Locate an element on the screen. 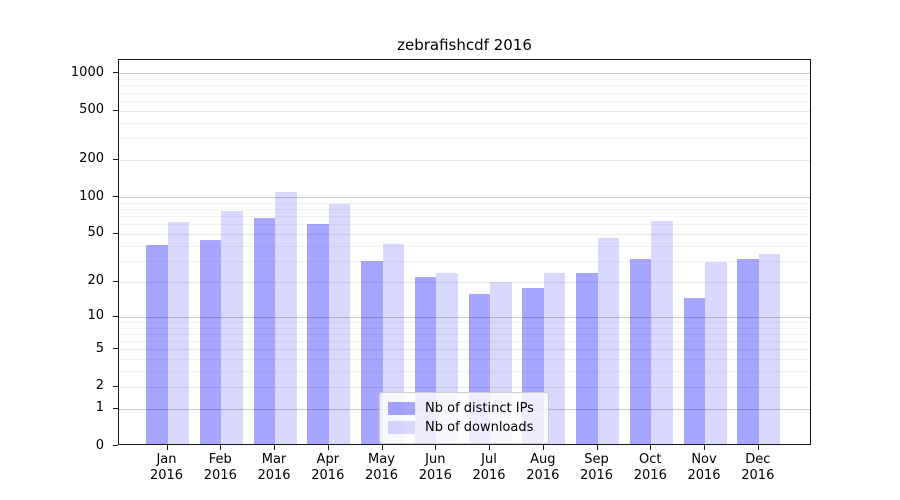 This screenshot has height=500, width=900. legend-swatch-downloads is located at coordinates (401, 427).